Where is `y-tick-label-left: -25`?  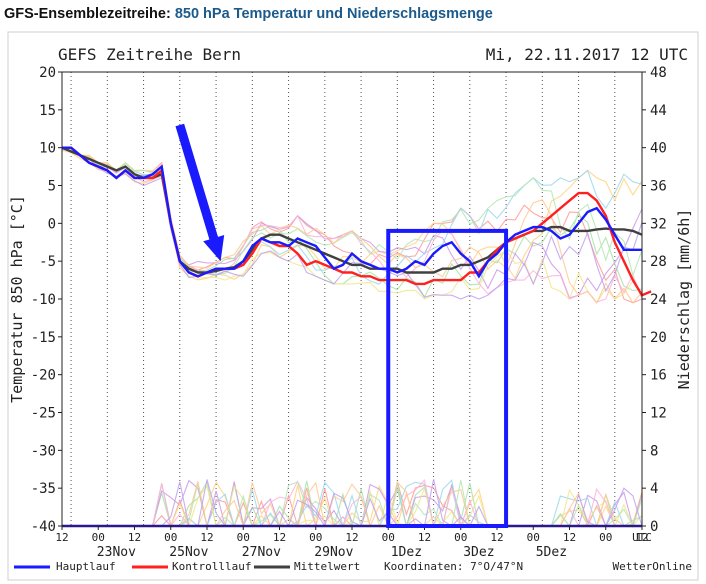
y-tick-label-left: -25 is located at coordinates (43, 414).